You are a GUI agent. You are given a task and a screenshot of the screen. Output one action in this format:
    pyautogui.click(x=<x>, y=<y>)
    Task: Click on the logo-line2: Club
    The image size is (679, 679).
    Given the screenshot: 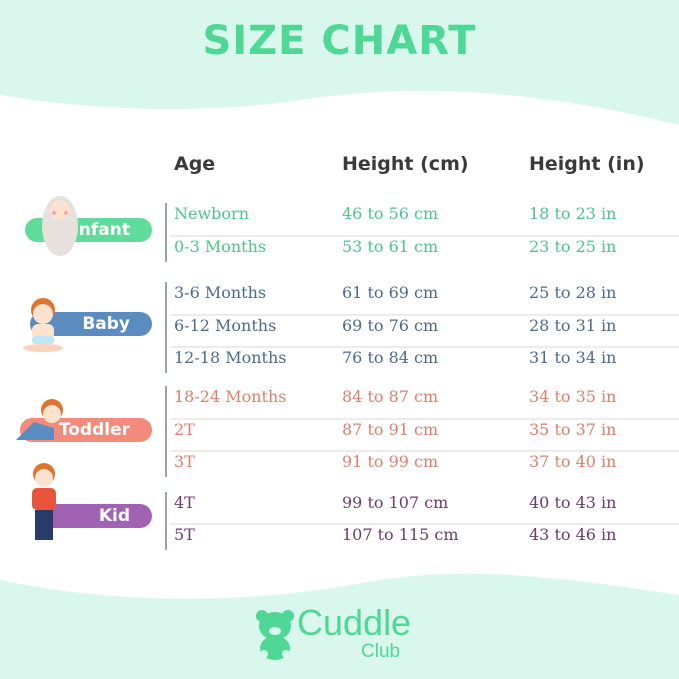 What is the action you would take?
    pyautogui.click(x=381, y=651)
    